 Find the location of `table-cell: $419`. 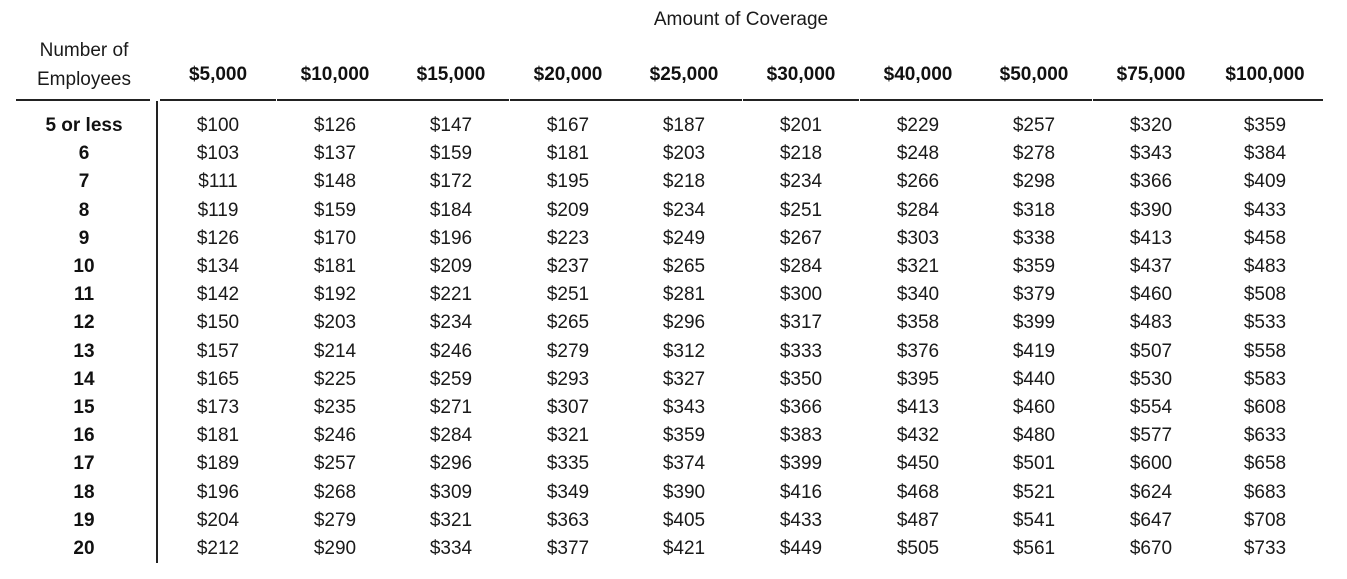

table-cell: $419 is located at coordinates (1034, 351).